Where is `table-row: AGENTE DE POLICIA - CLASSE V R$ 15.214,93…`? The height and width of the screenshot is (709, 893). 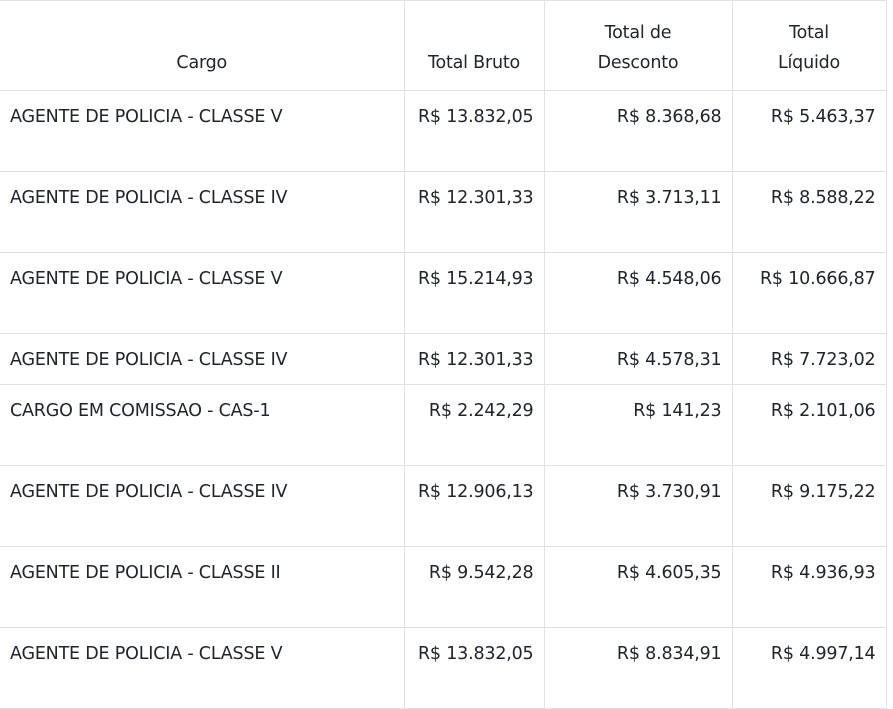 table-row: AGENTE DE POLICIA - CLASSE V R$ 15.214,93… is located at coordinates (443, 293).